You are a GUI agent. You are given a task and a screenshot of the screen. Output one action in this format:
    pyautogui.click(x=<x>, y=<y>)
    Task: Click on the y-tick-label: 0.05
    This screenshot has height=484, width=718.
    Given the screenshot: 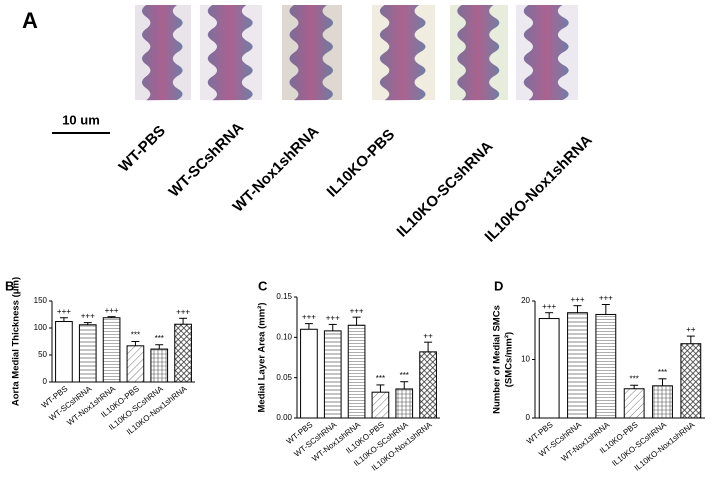 What is the action you would take?
    pyautogui.click(x=284, y=377)
    